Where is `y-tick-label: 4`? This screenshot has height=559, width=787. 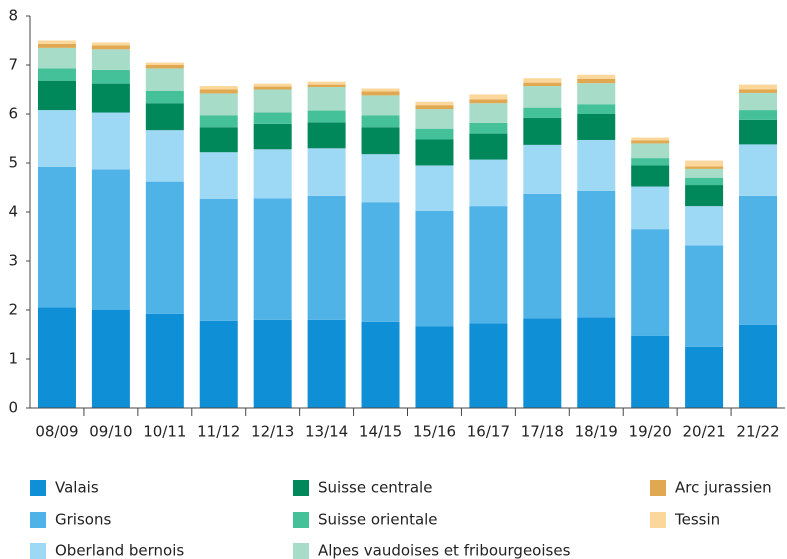 y-tick-label: 4 is located at coordinates (13, 212).